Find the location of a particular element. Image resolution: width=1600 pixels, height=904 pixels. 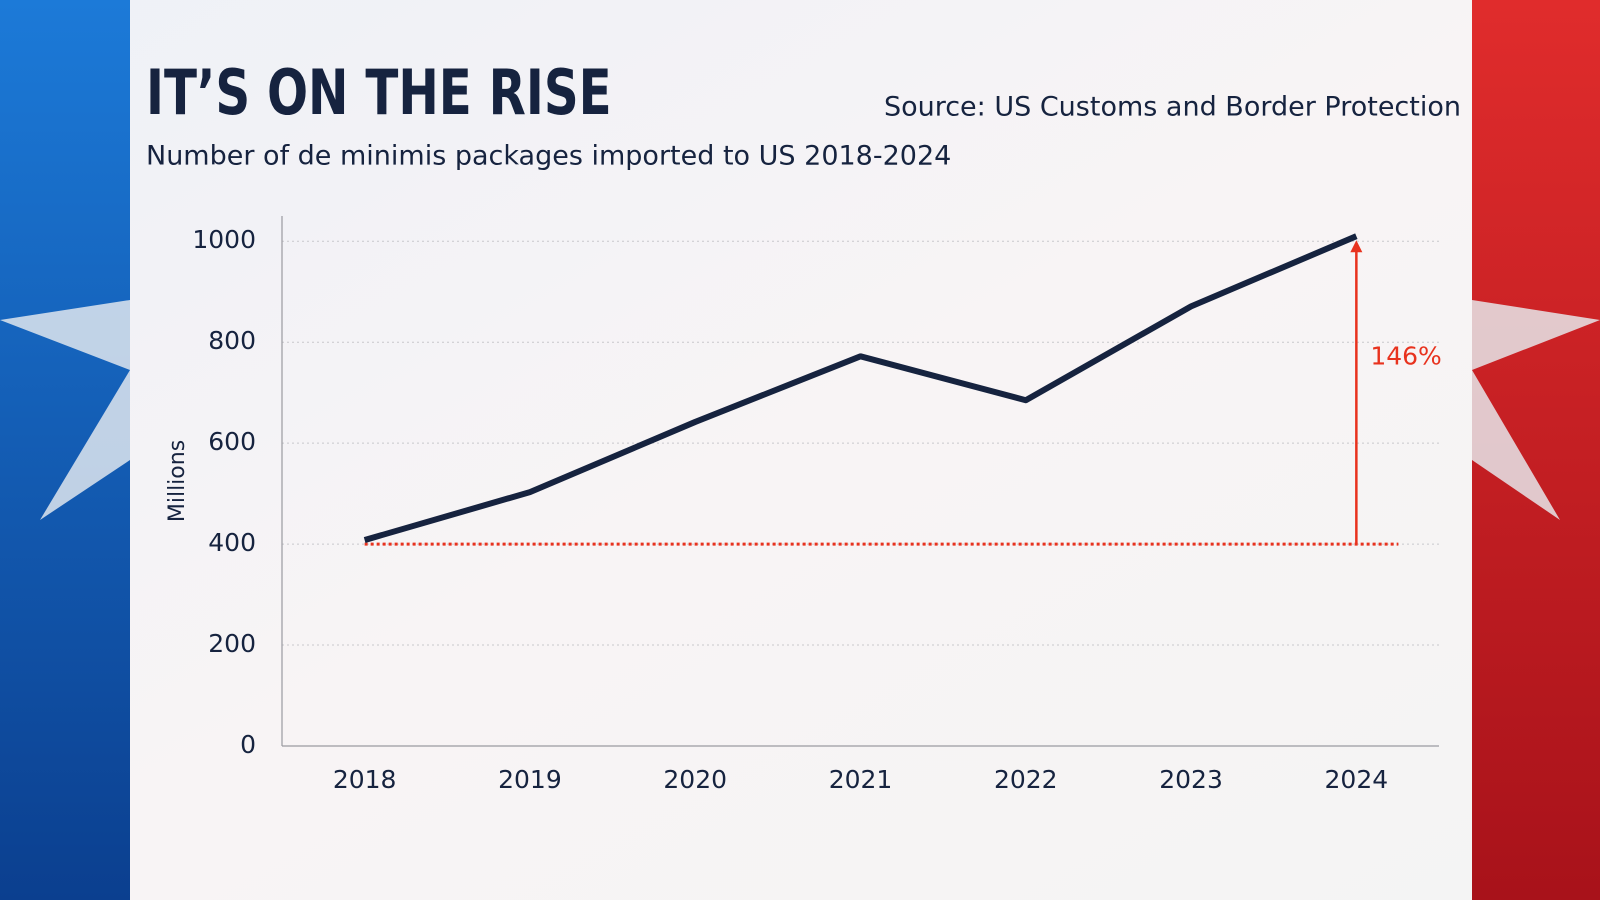

x-tick-label: 2022 is located at coordinates (1026, 779).